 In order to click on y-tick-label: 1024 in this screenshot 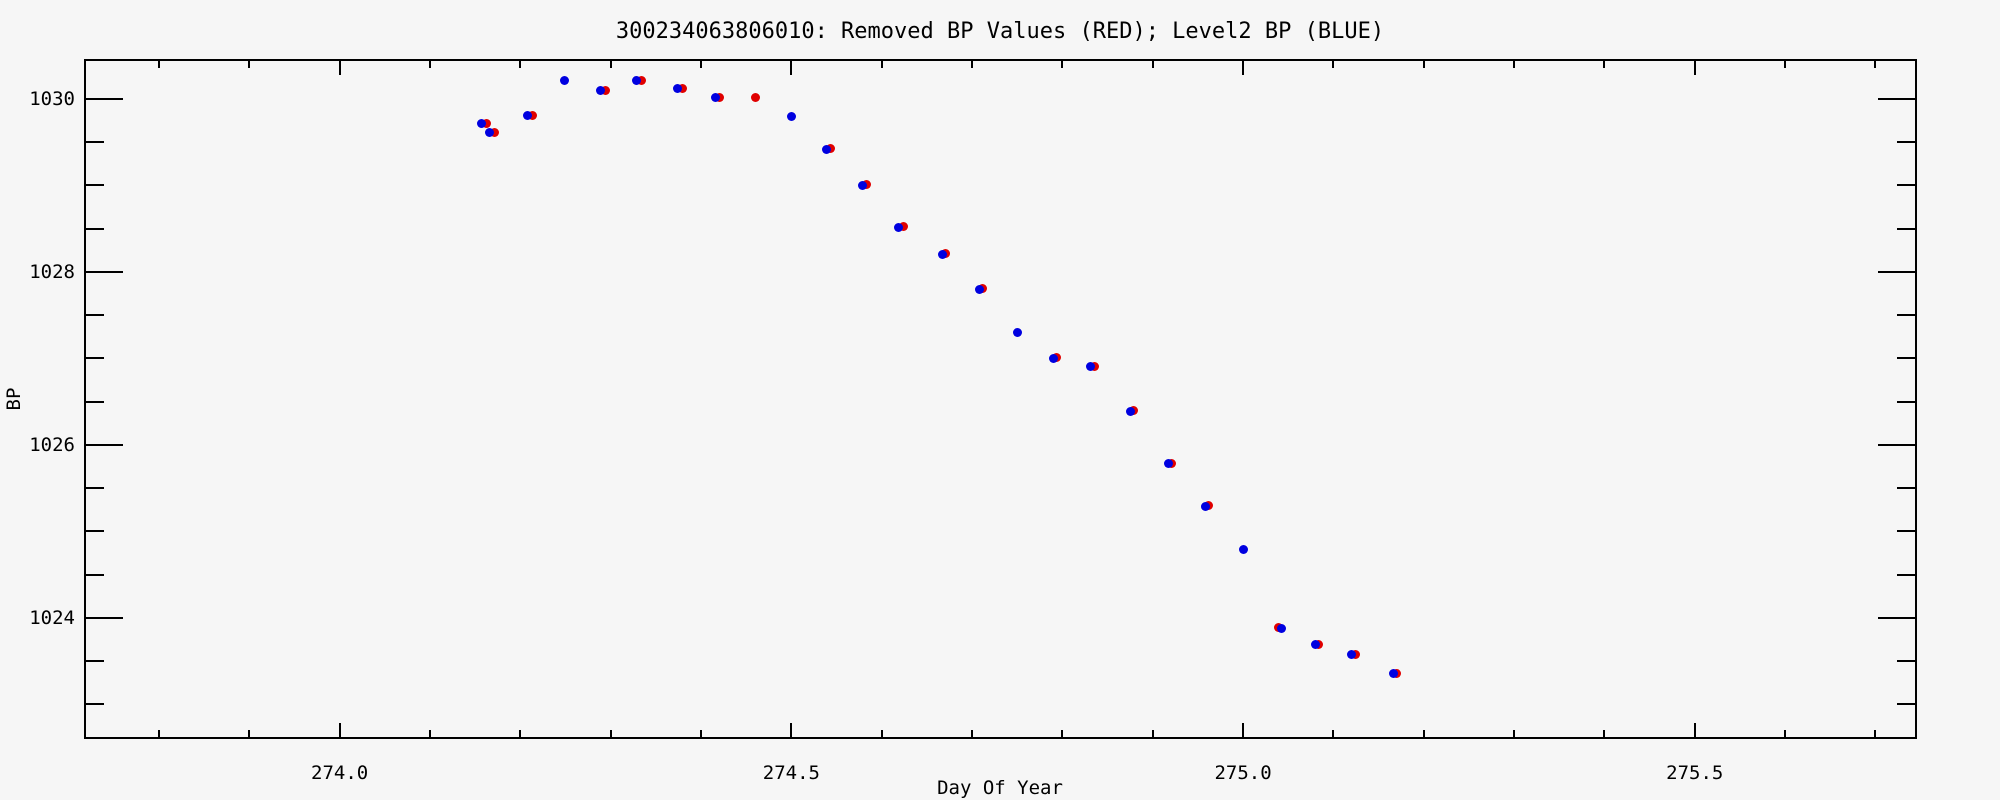, I will do `click(52, 617)`.